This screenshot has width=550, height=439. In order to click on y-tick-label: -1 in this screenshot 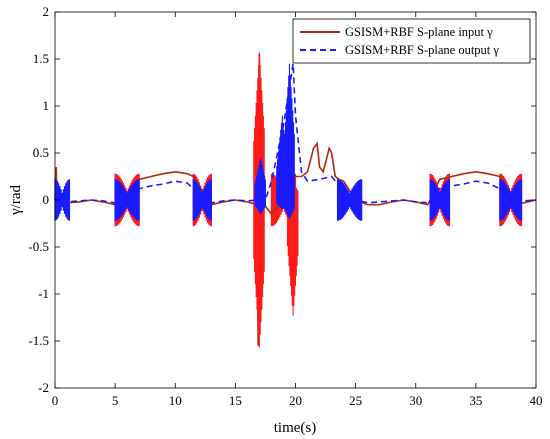, I will do `click(43, 293)`.